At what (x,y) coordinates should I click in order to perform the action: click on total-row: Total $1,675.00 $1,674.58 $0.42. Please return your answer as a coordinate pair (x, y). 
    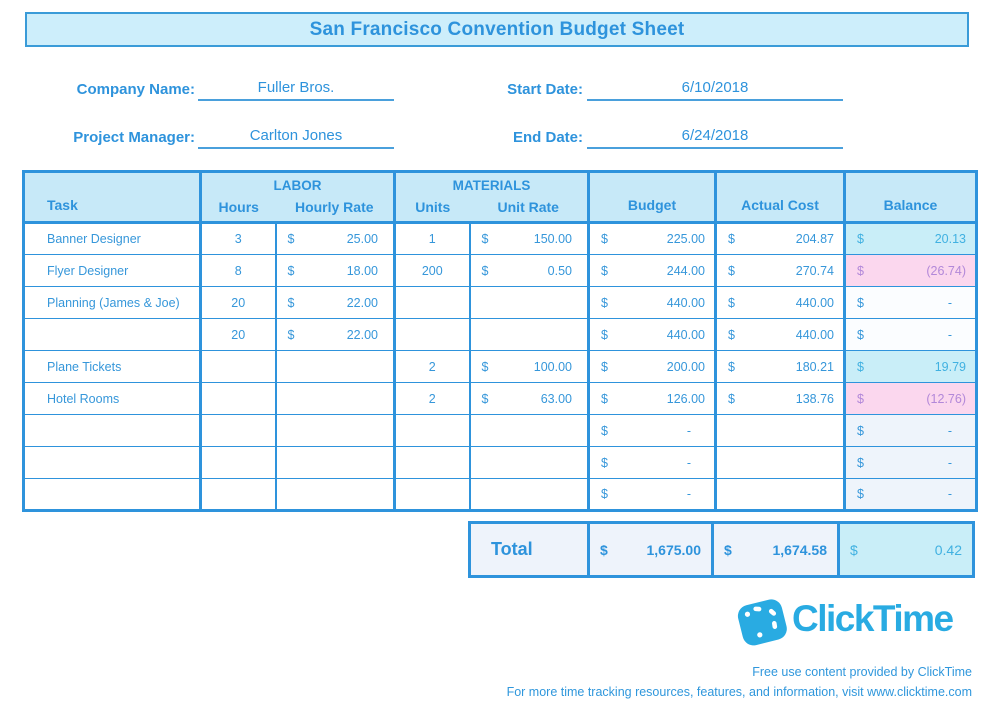
    Looking at the image, I should click on (721, 549).